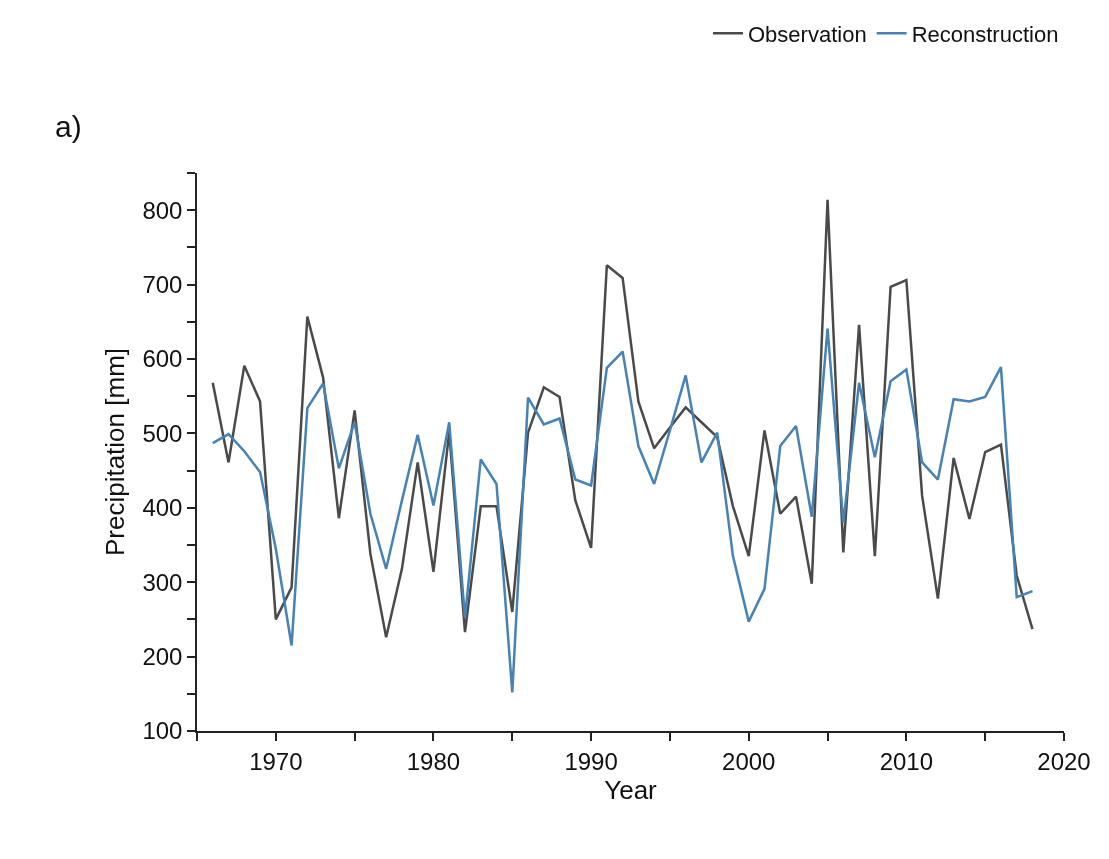  I want to click on y-tick-label: 500, so click(162, 433).